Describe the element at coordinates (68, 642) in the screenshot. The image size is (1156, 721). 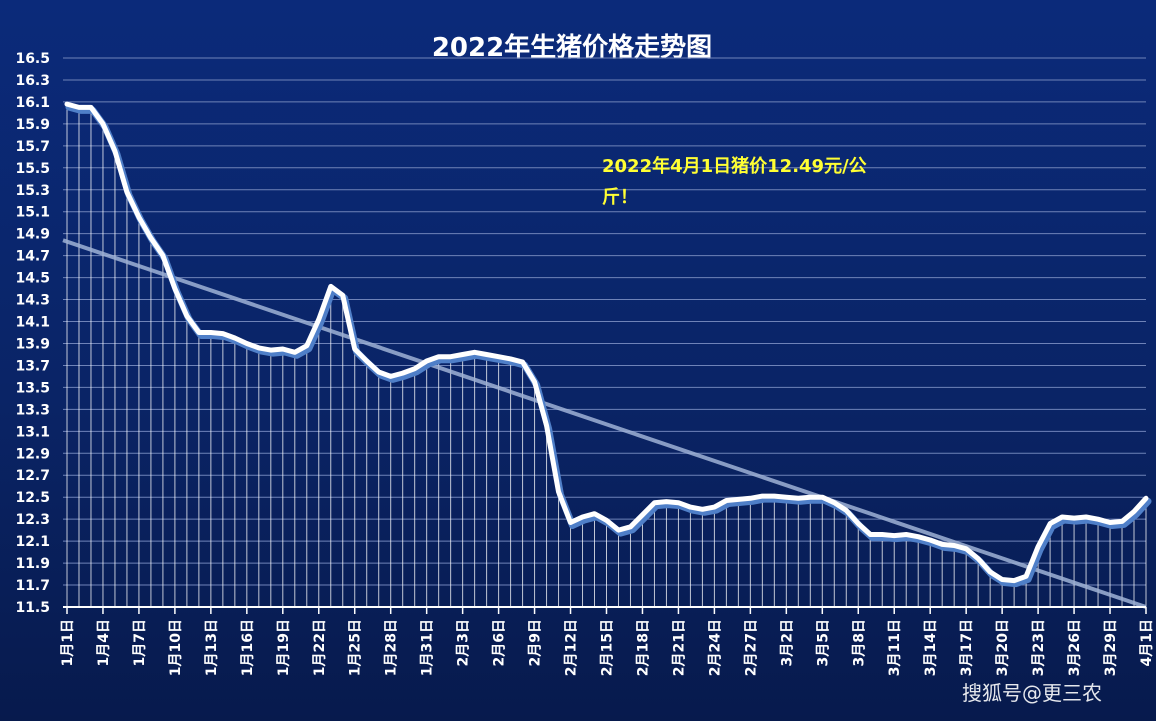
I see `x-tick-label: 1月1日` at that location.